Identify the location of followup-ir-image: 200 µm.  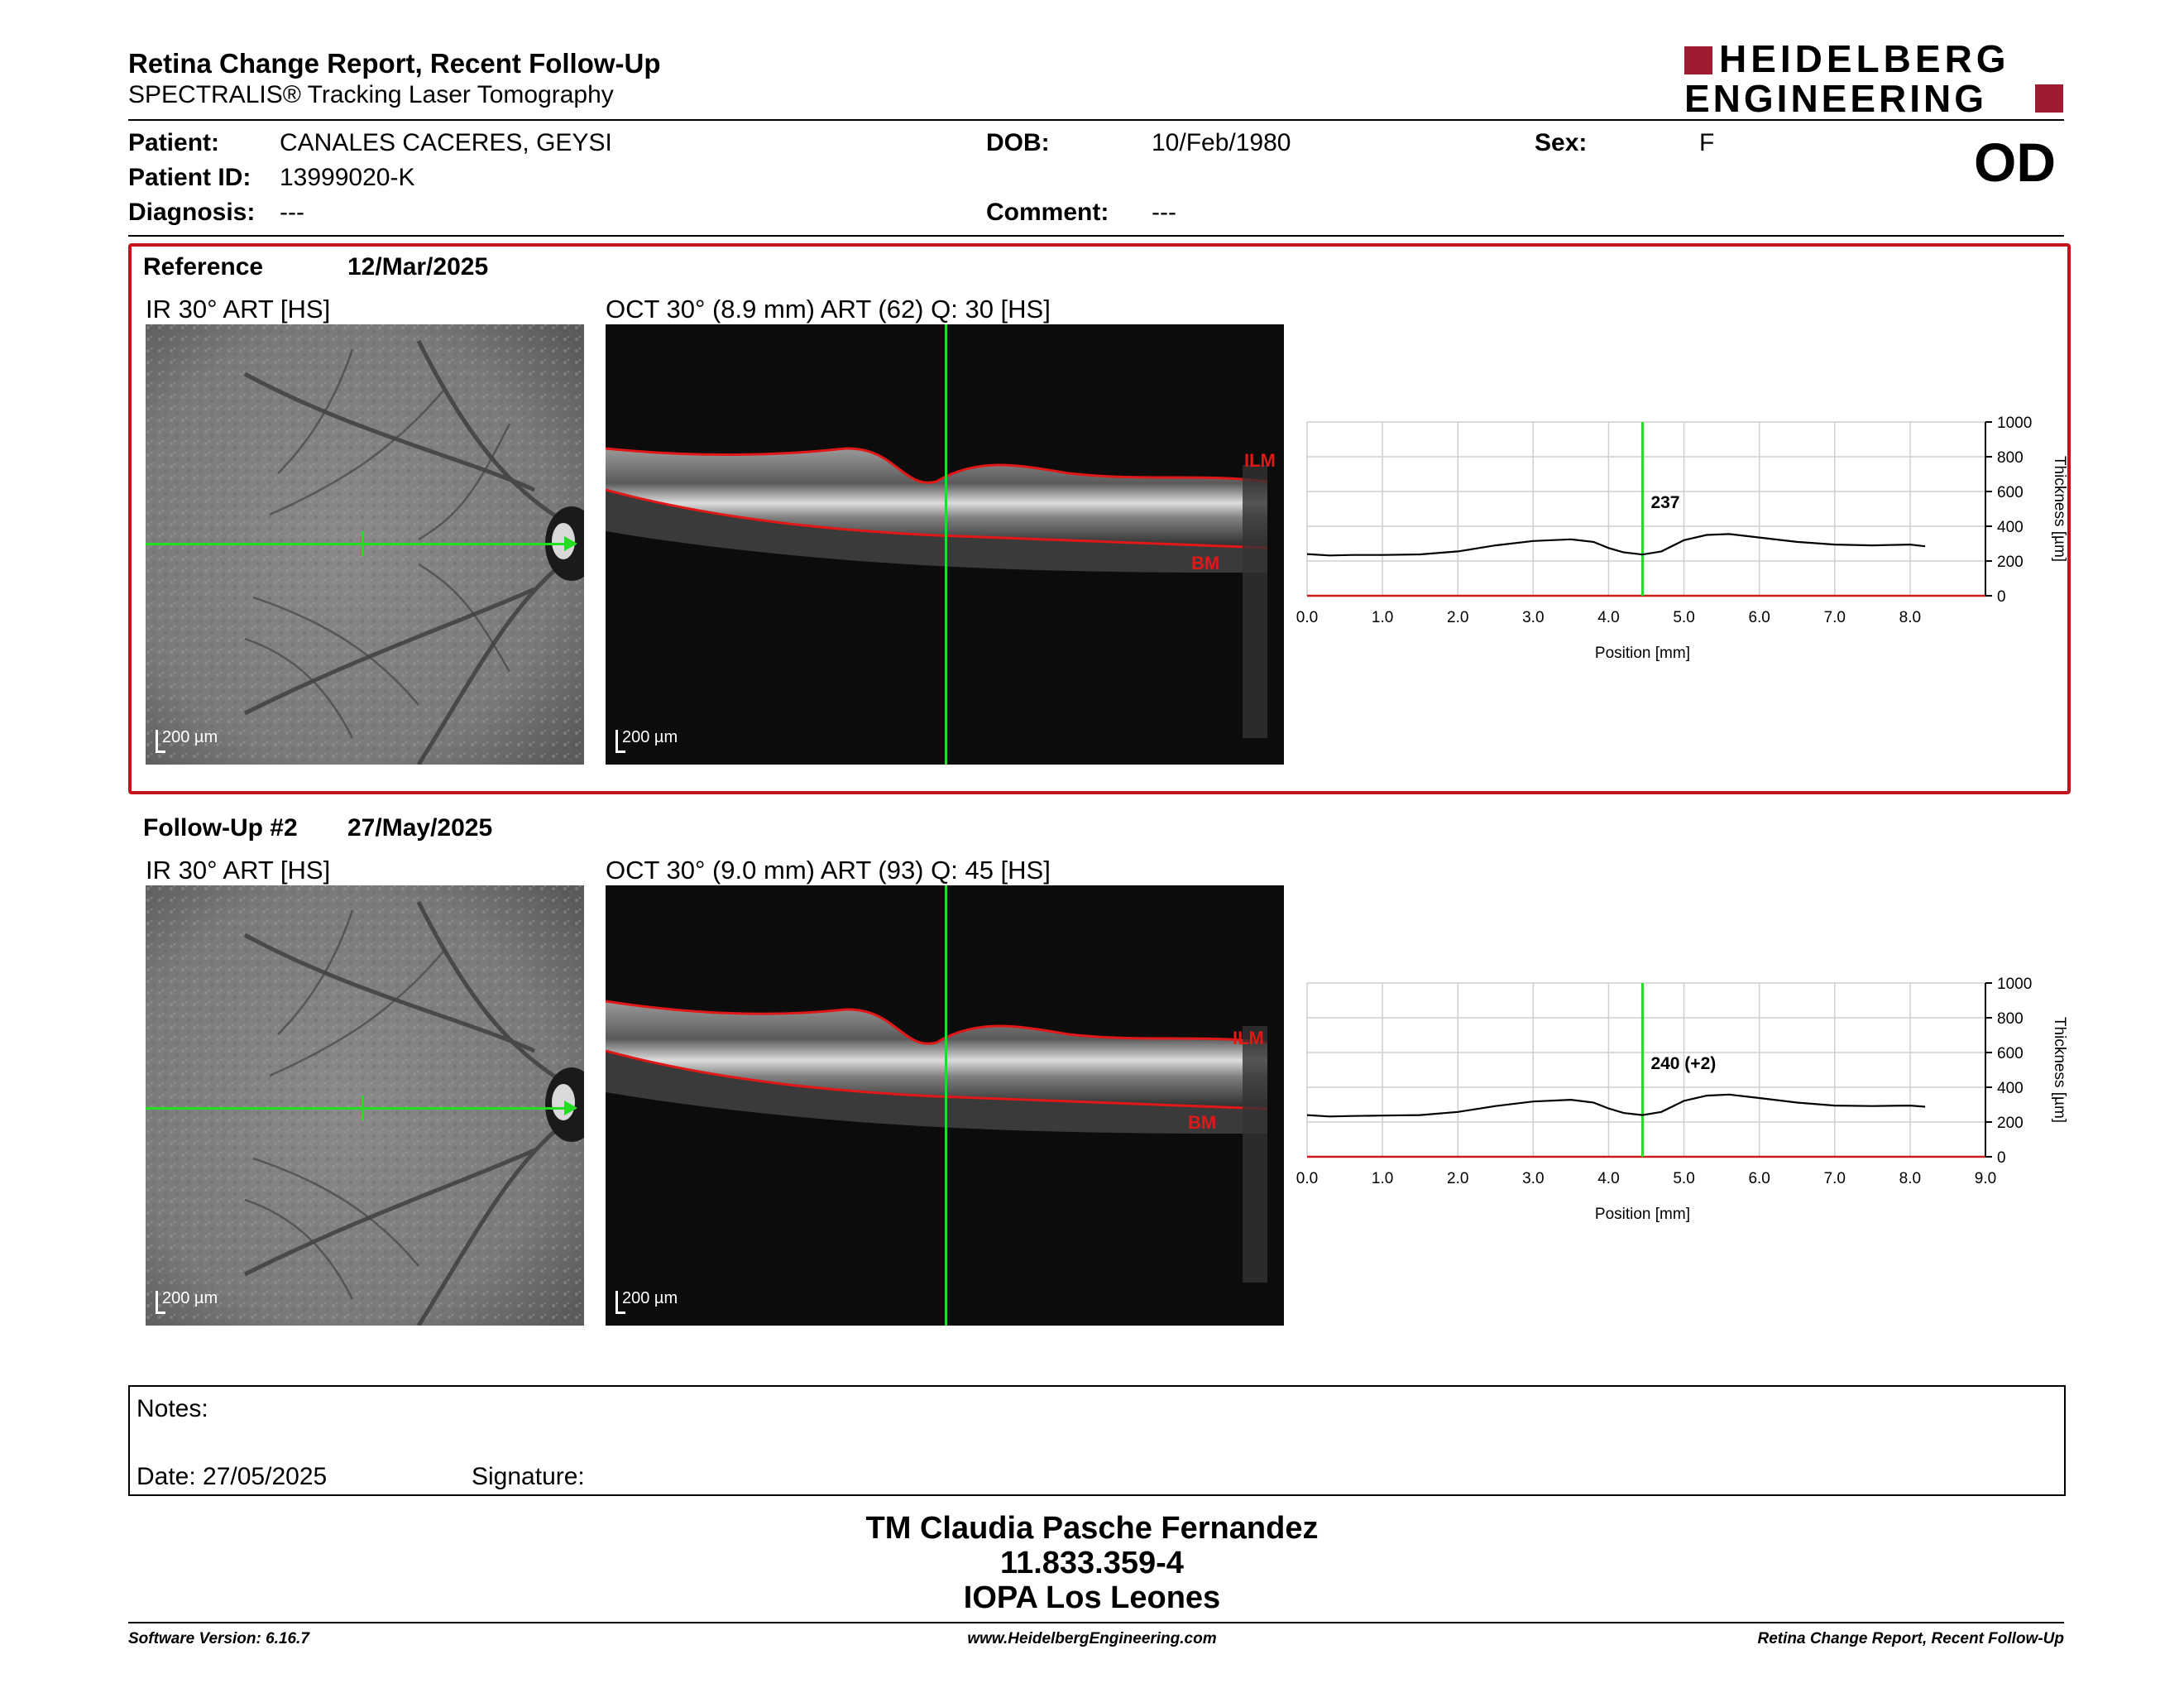
(365, 1105).